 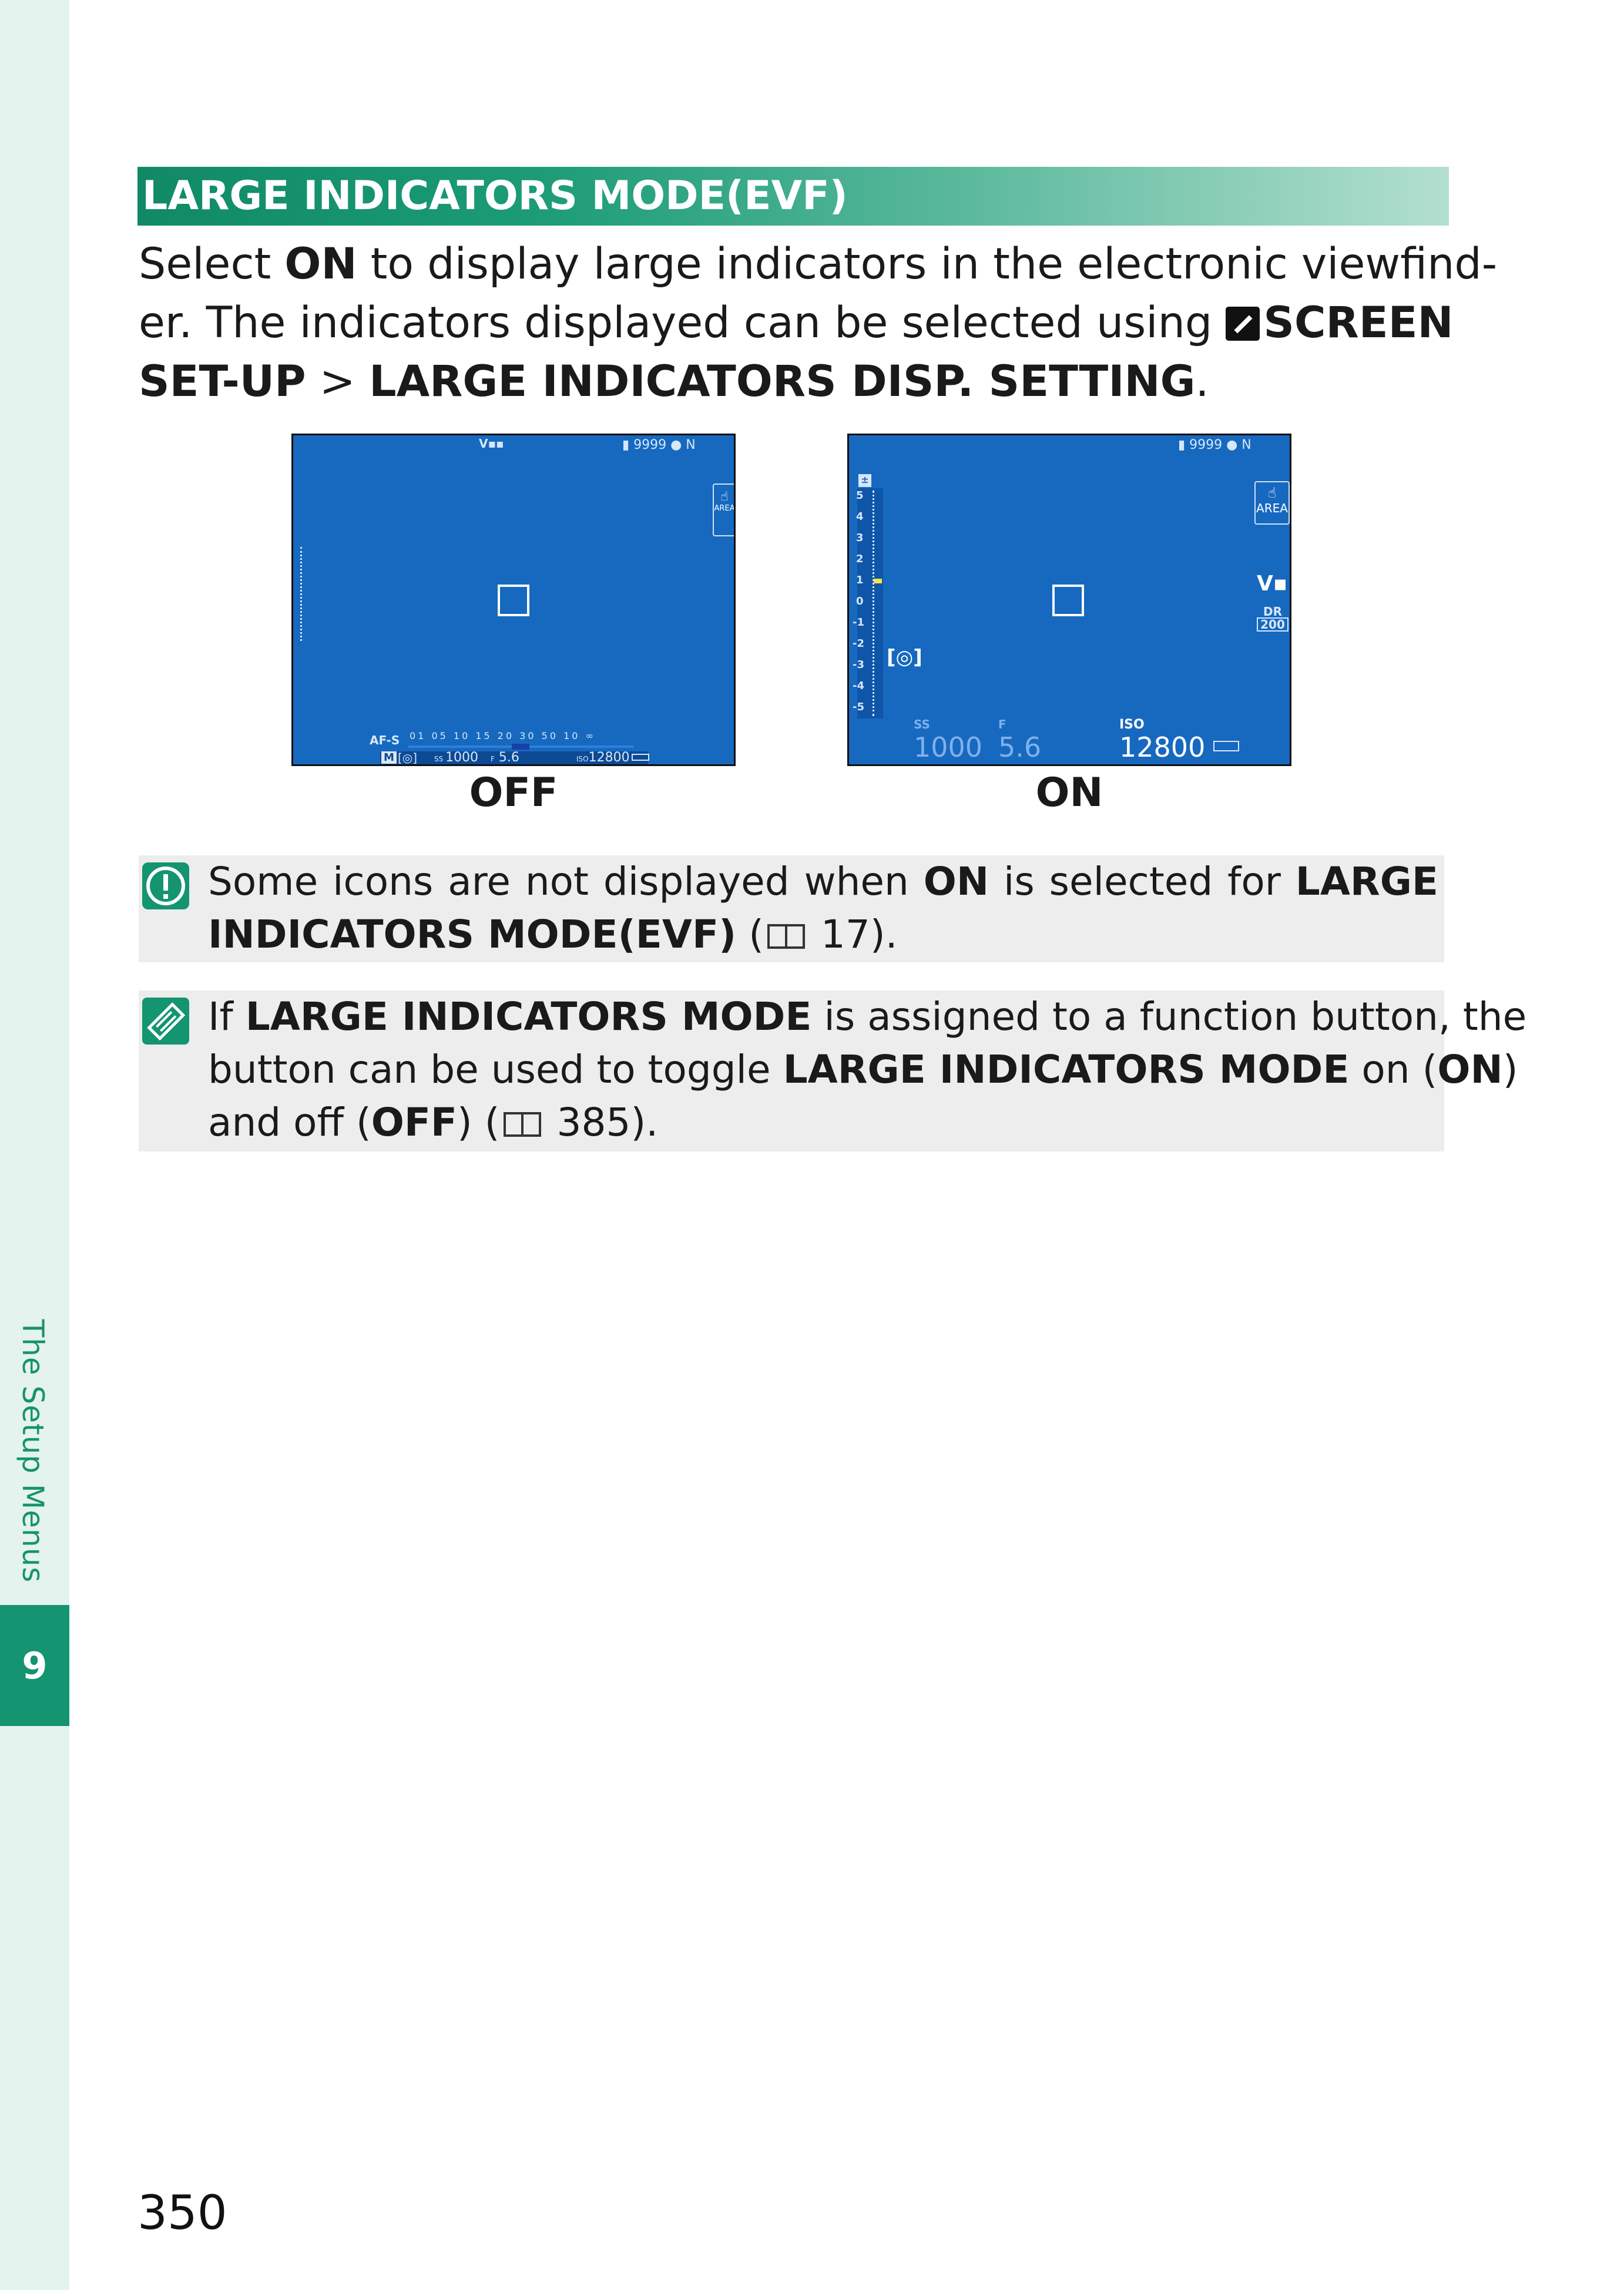 What do you see at coordinates (860, 580) in the screenshot?
I see `tick-label: 1` at bounding box center [860, 580].